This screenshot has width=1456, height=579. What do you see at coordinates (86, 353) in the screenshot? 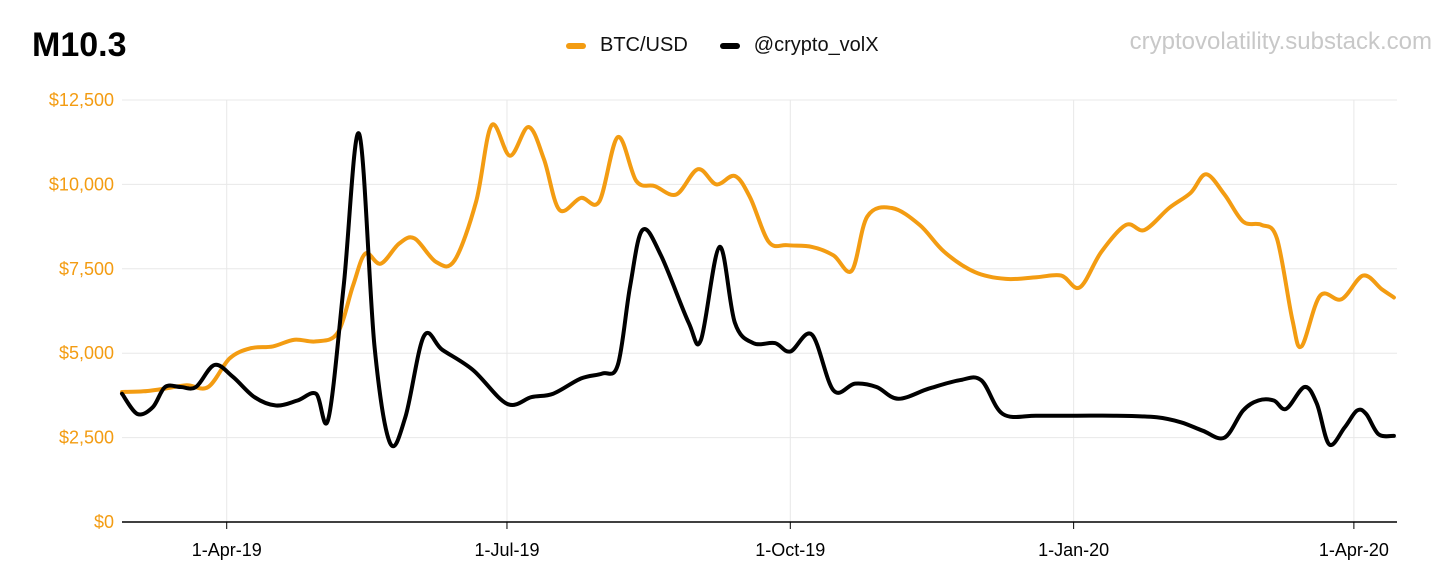
I see `y-tick-label: $5,000` at bounding box center [86, 353].